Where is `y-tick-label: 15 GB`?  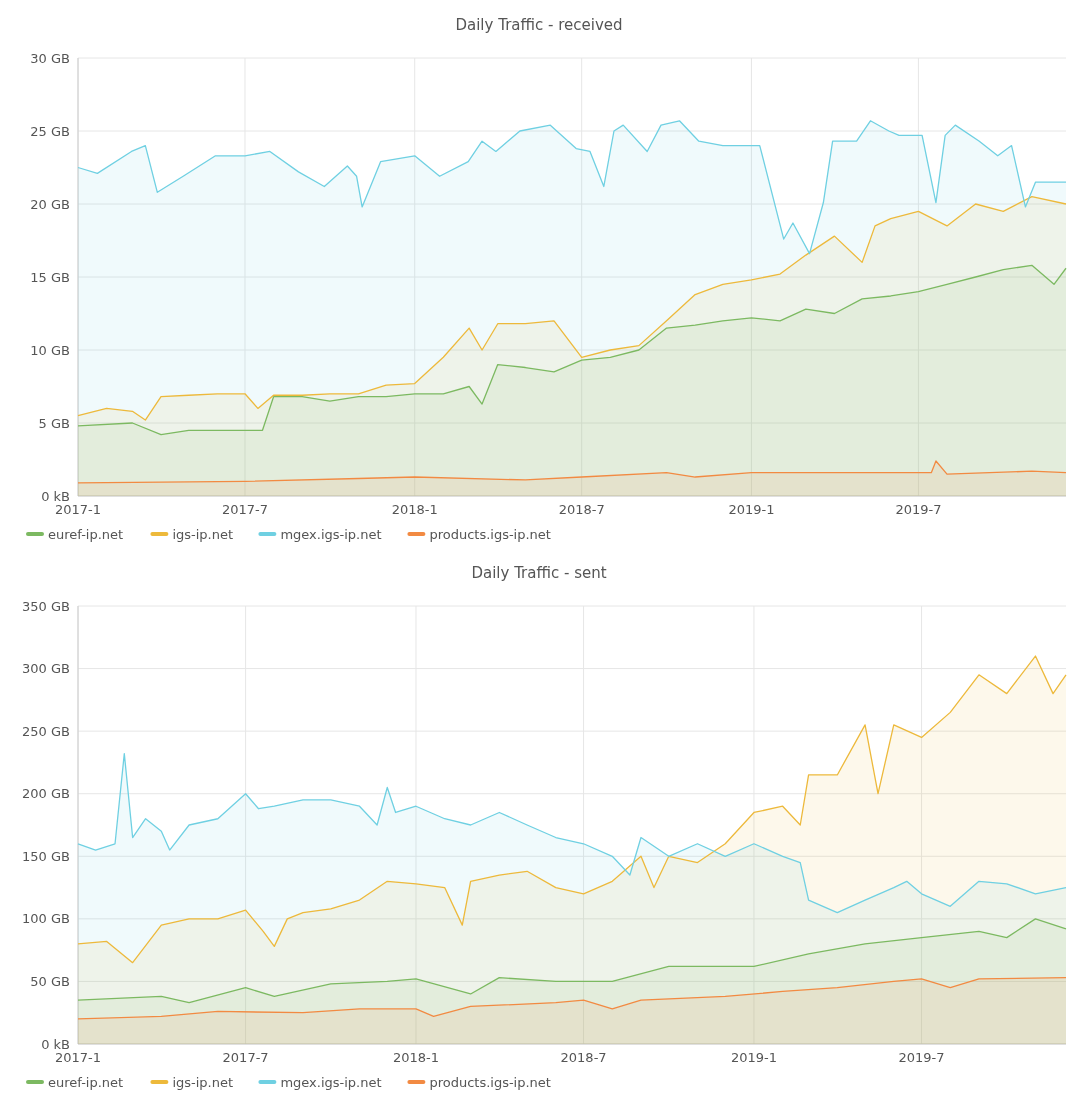
y-tick-label: 15 GB is located at coordinates (50, 277).